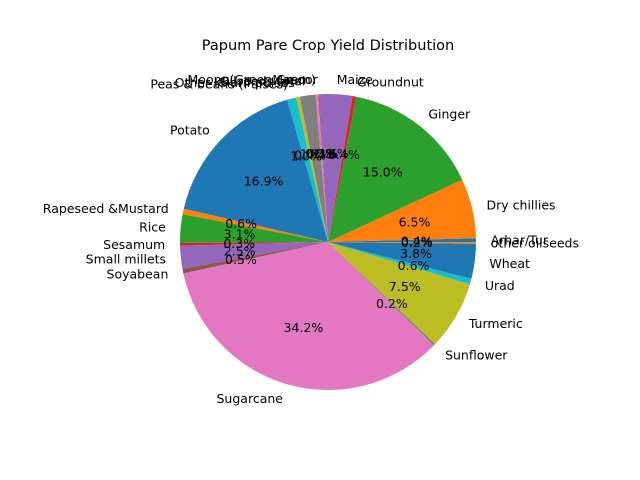  Describe the element at coordinates (383, 172) in the screenshot. I see `slice-percent-ginger: 15.0%` at that location.